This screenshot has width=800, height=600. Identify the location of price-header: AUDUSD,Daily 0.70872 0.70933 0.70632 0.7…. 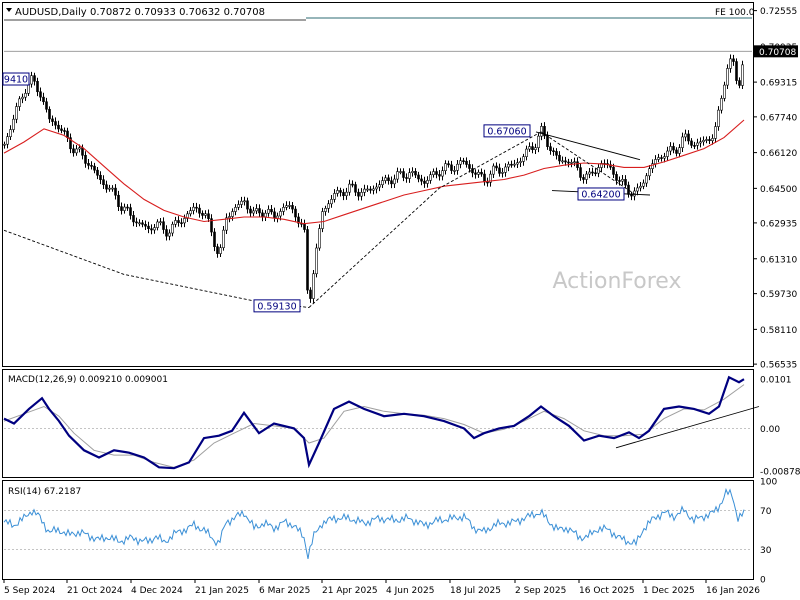
(135, 12).